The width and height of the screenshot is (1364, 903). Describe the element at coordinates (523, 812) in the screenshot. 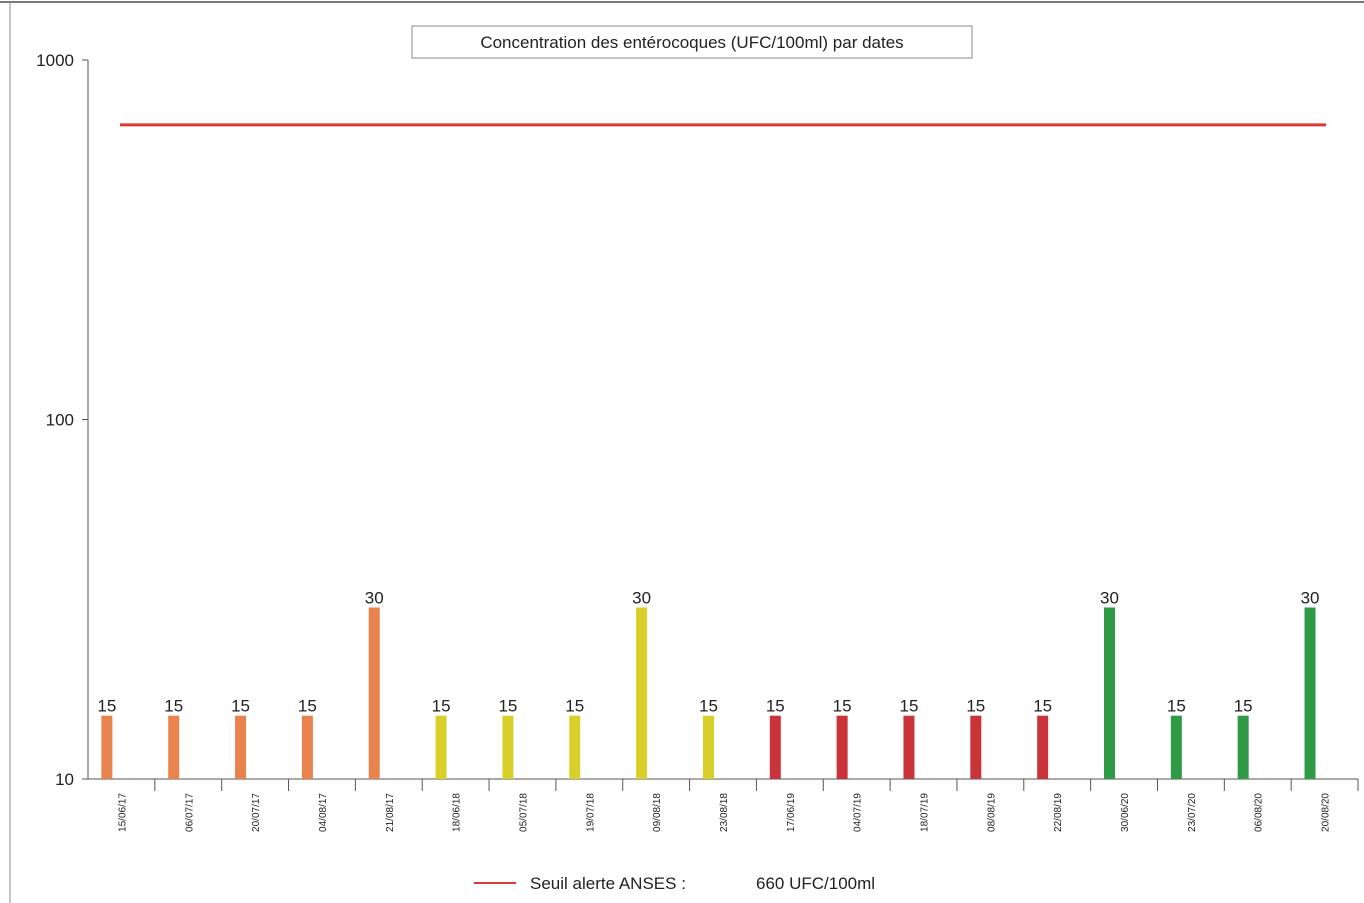

I see `x-category-label: 05/07/18` at that location.